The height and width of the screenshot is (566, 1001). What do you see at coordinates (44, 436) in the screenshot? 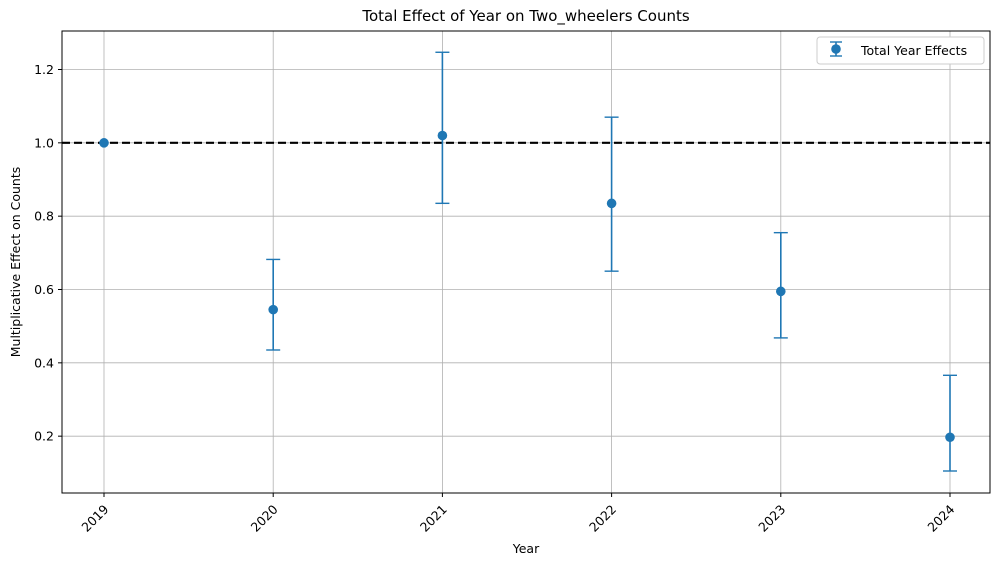
I see `y-tick-label: 0.2` at bounding box center [44, 436].